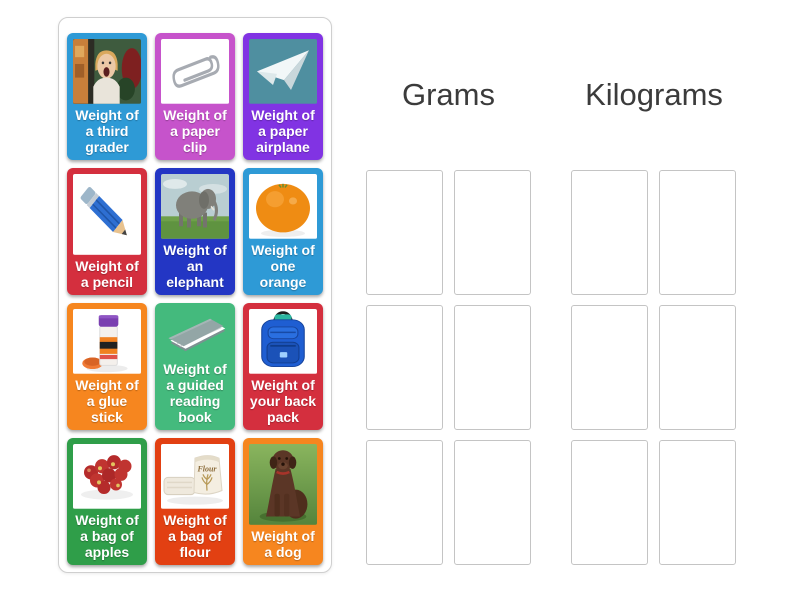 The height and width of the screenshot is (600, 800). I want to click on sort-card-paper-airplane: Weight of a paper airplane, so click(283, 96).